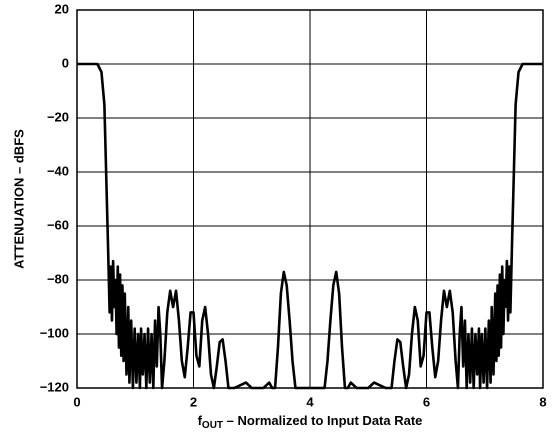  I want to click on y-tick-label: −40, so click(58, 170).